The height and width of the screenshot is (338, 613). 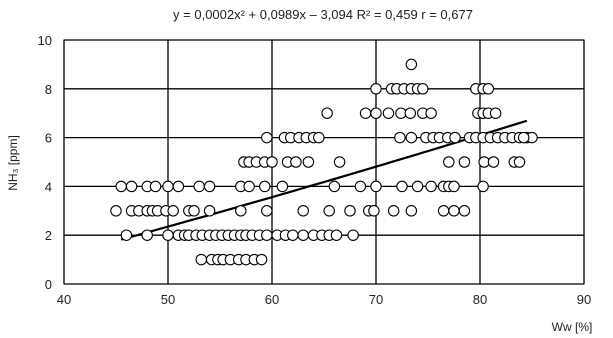 What do you see at coordinates (48, 138) in the screenshot?
I see `y-tick-label: 6` at bounding box center [48, 138].